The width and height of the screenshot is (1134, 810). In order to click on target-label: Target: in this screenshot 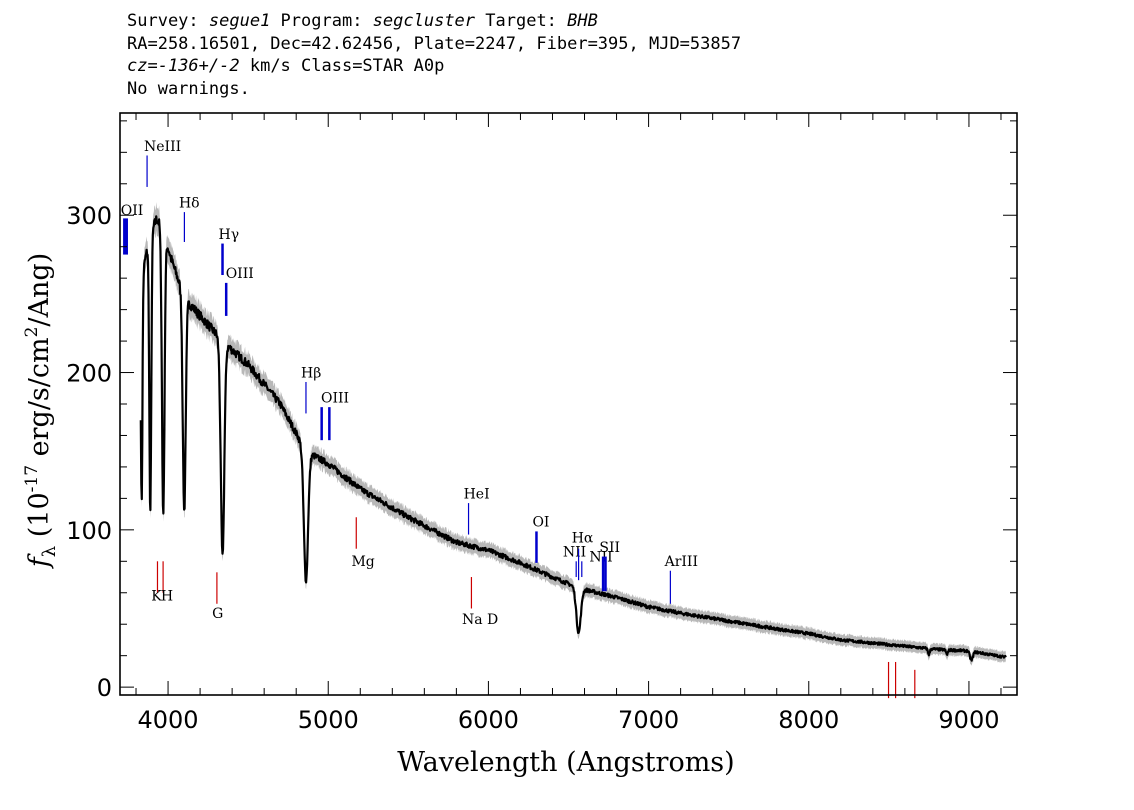, I will do `click(521, 21)`.